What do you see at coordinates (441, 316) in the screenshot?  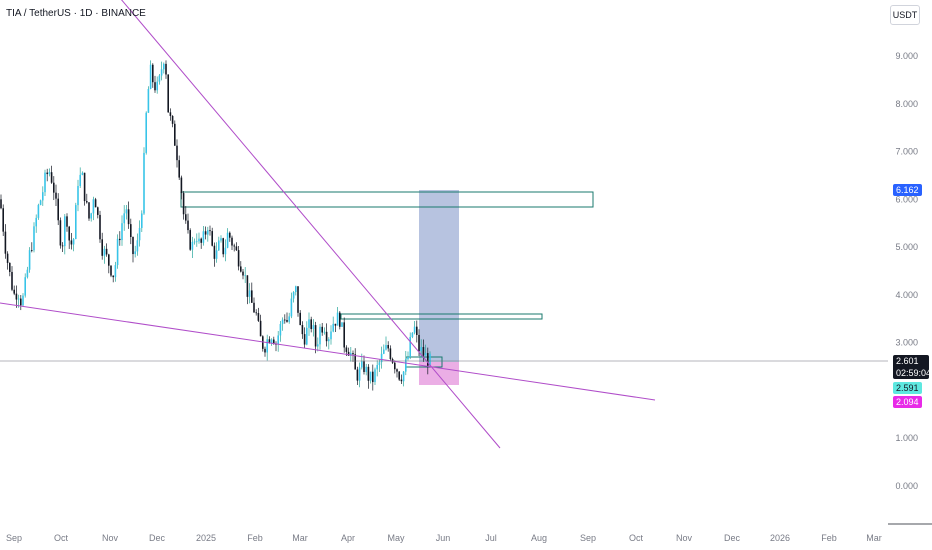 I see `resistance-box-lower` at bounding box center [441, 316].